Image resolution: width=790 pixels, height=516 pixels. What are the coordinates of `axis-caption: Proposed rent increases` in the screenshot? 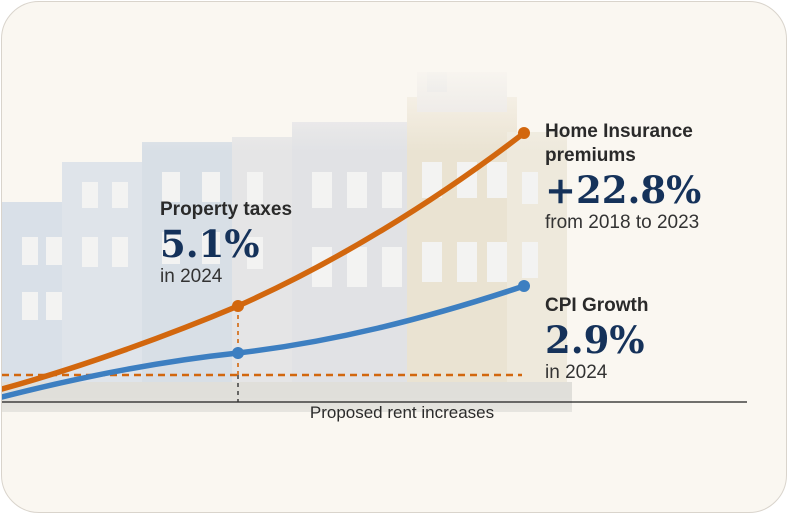 It's located at (402, 412).